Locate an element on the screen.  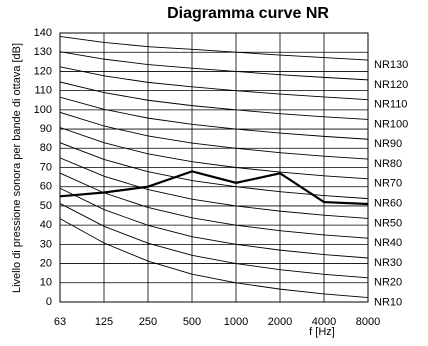
curve-label: NR100 is located at coordinates (391, 124).